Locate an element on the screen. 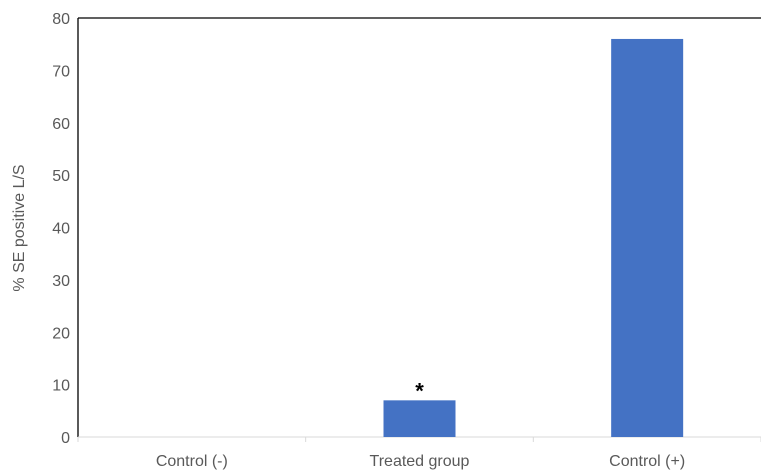 The height and width of the screenshot is (470, 761). significance-marker: * is located at coordinates (419, 390).